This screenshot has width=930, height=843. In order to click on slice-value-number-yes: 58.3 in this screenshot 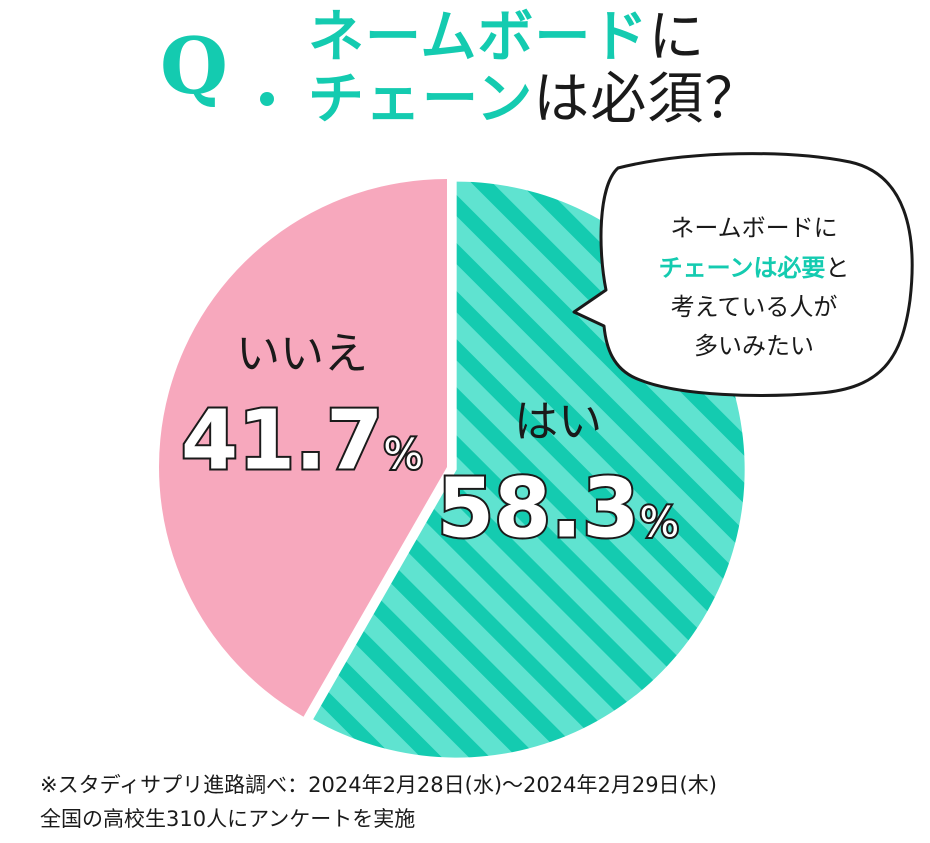, I will do `click(538, 509)`.